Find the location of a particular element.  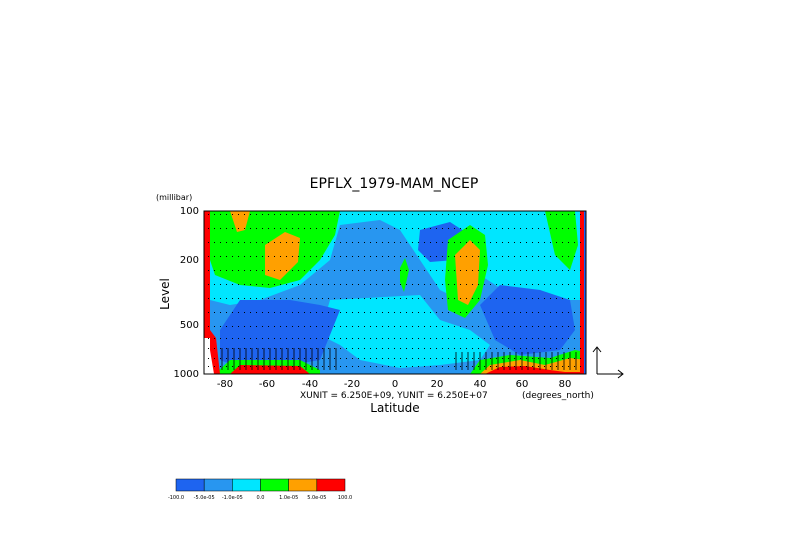

region-orange-north is located at coordinates (467, 272).